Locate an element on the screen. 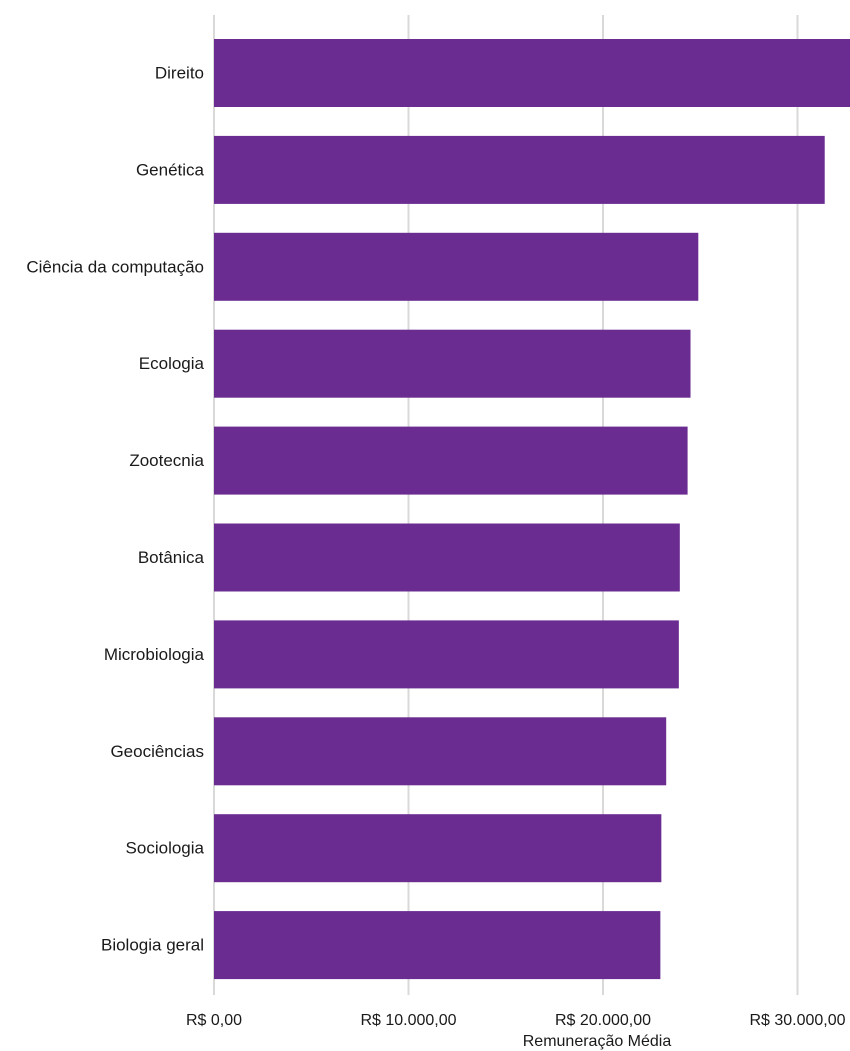 The image size is (850, 1051). category-label: Microbiologia is located at coordinates (154, 654).